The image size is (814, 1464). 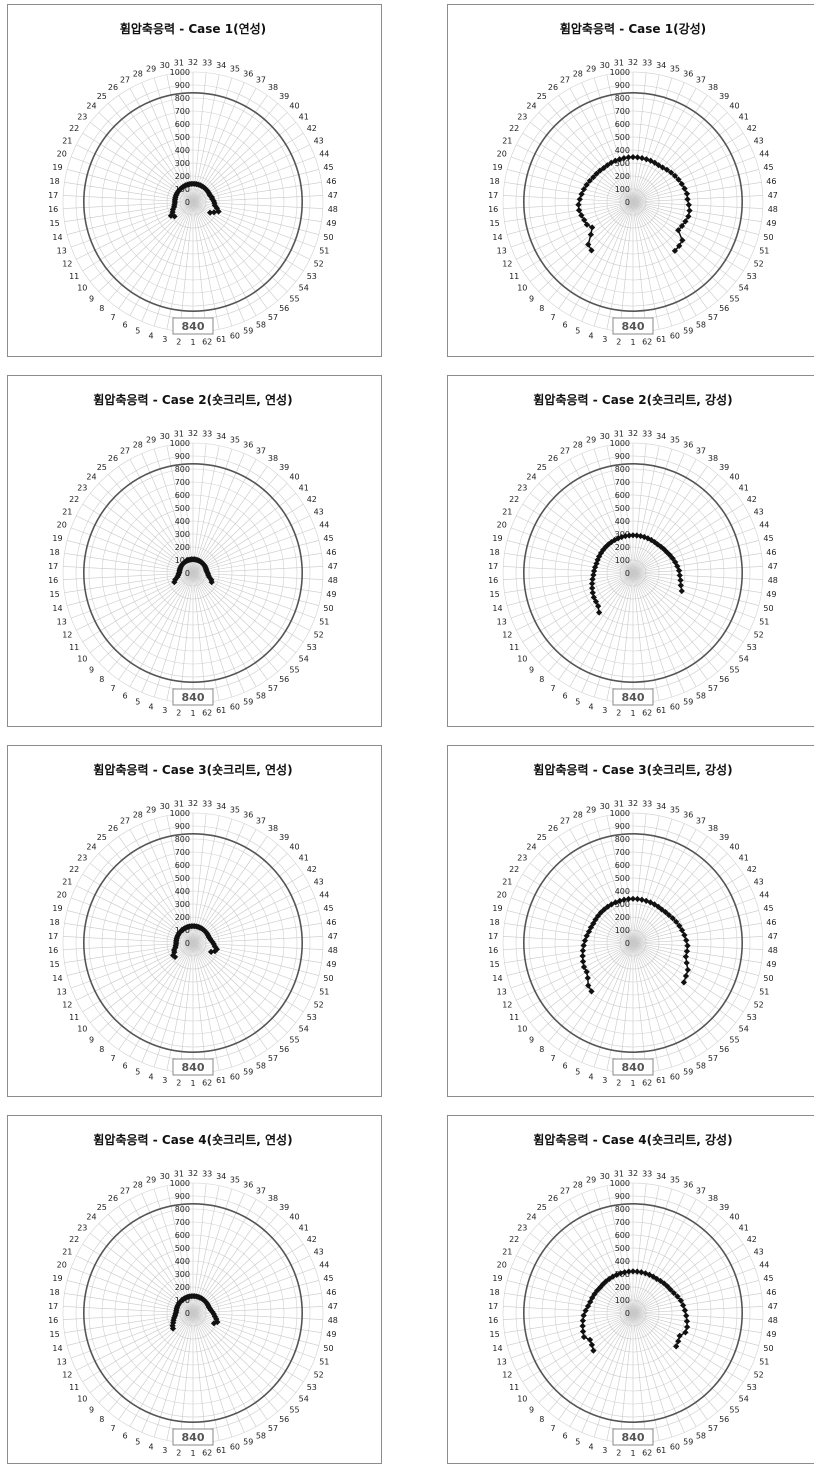 I want to click on category-label: 29, so click(x=591, y=809).